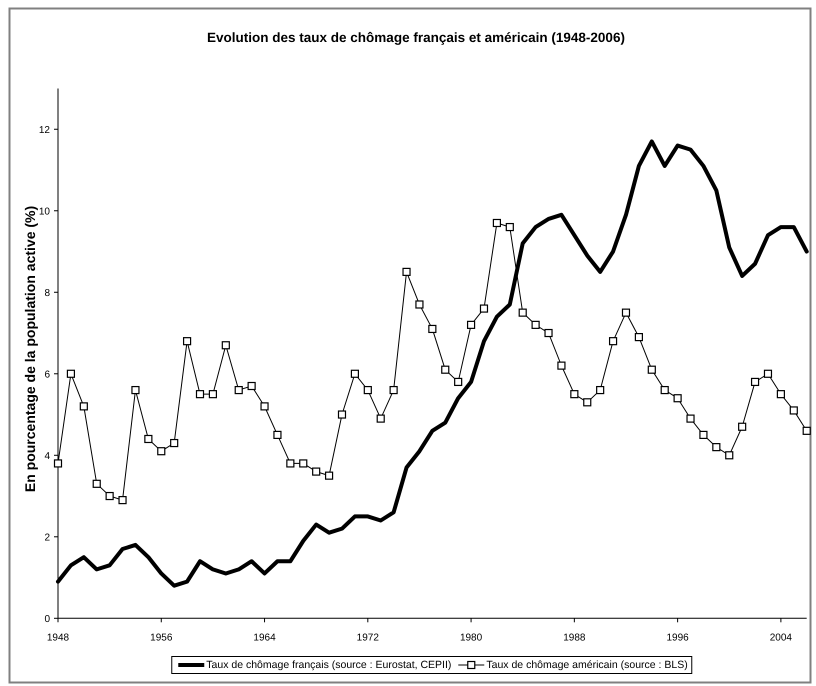  What do you see at coordinates (416, 37) in the screenshot?
I see `chart-title: Evolution des taux de chômage français et américain (1948-2006)` at bounding box center [416, 37].